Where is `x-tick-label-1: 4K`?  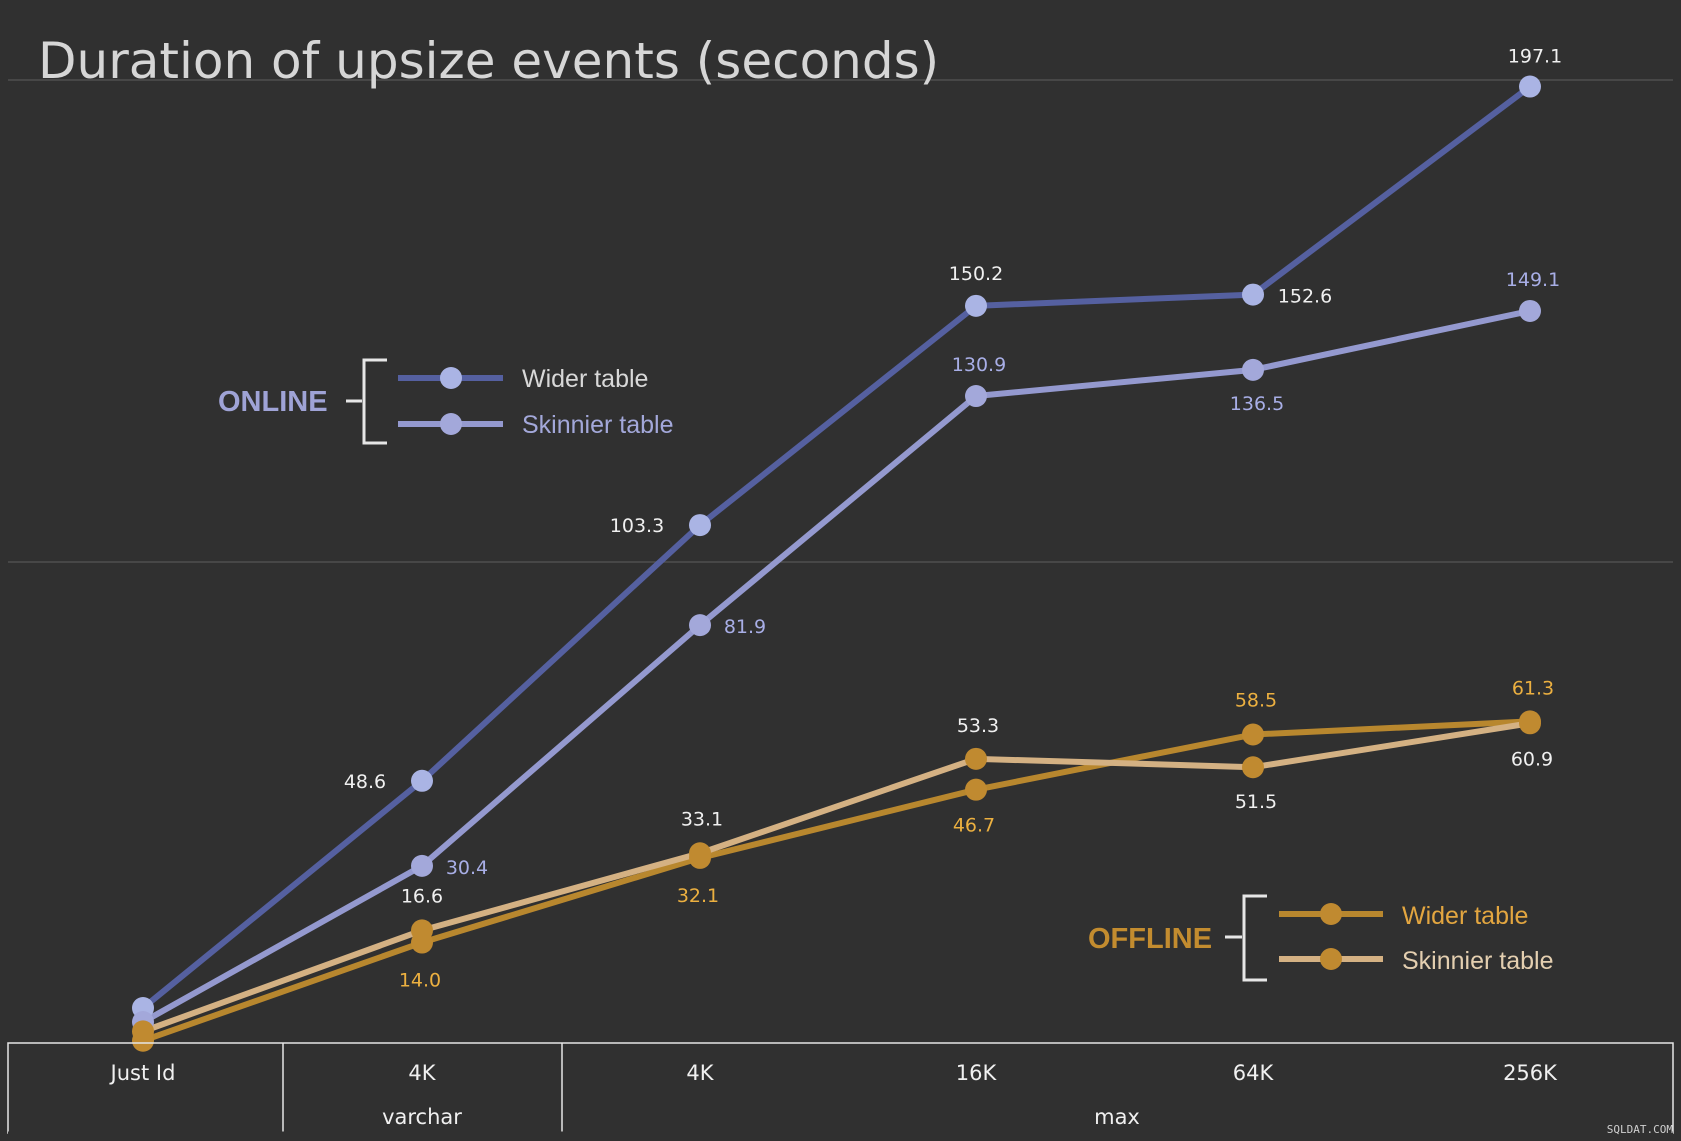
x-tick-label-1: 4K is located at coordinates (422, 1073).